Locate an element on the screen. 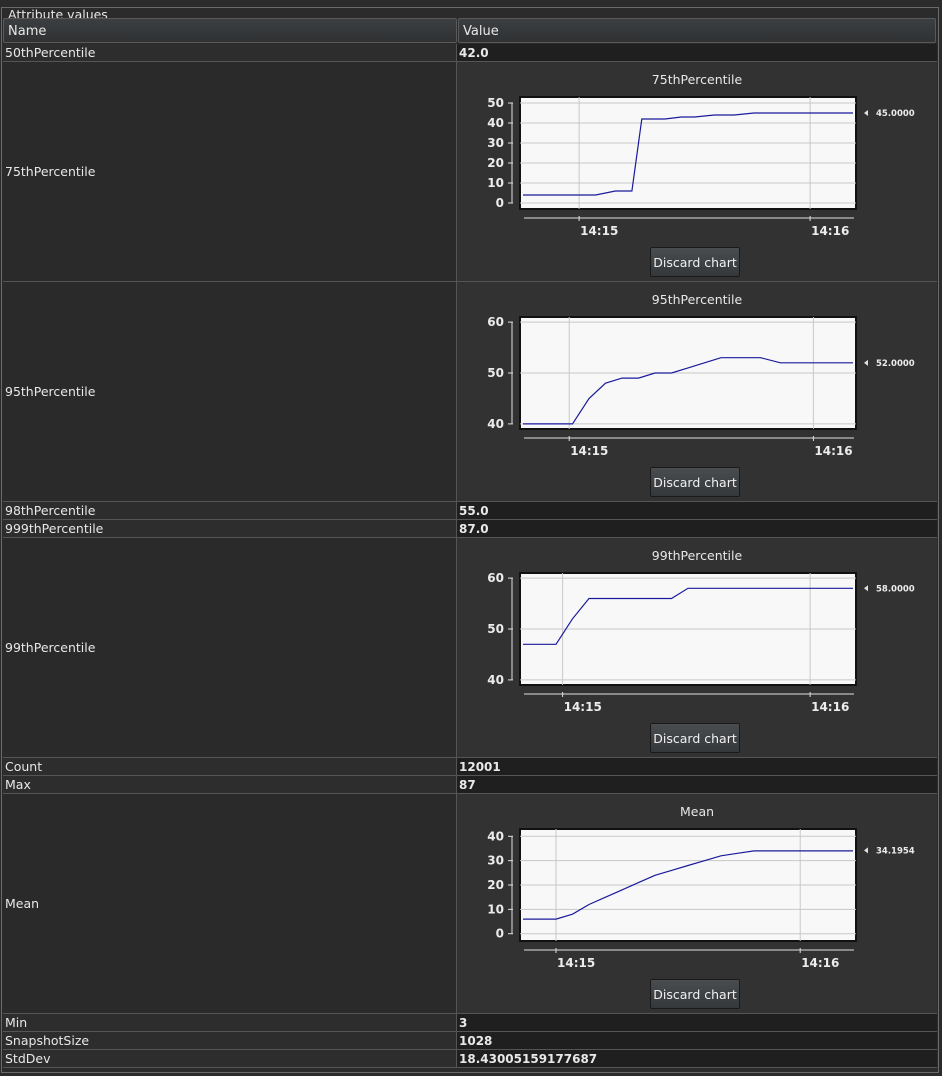  current-value-label: 58.0000 is located at coordinates (895, 589).